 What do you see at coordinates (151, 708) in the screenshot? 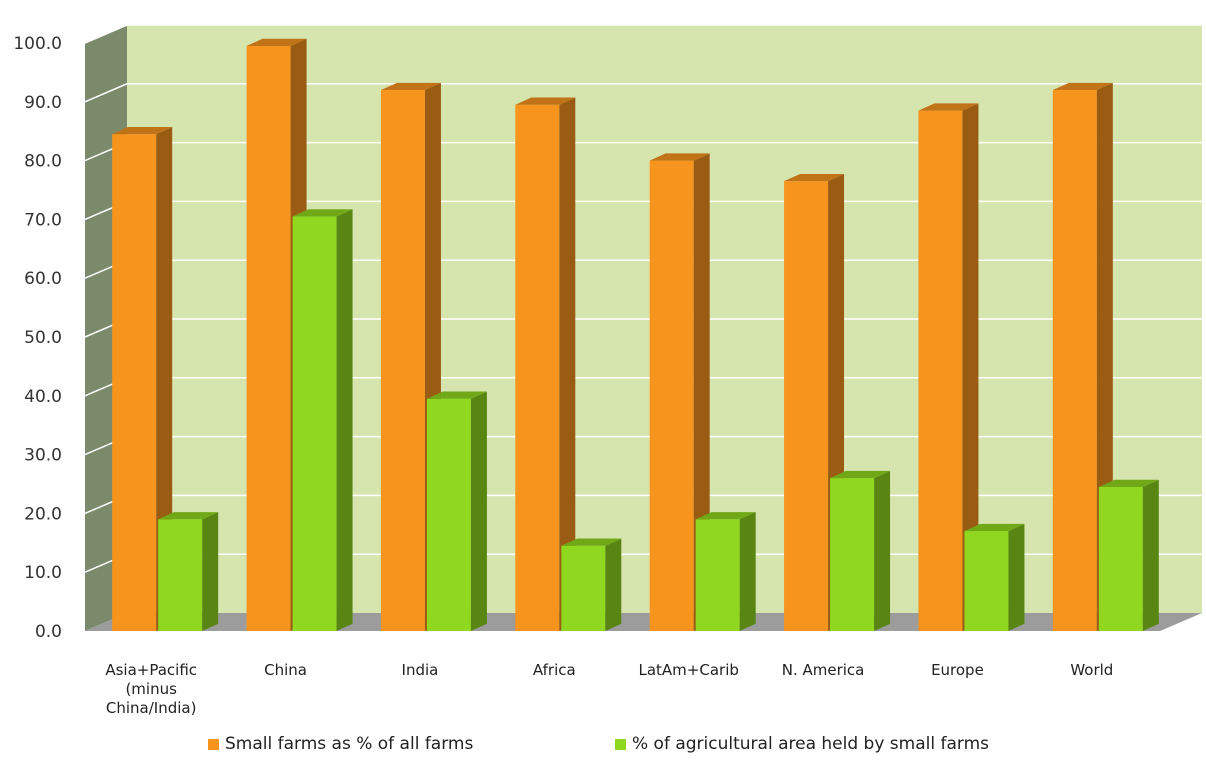
I see `x-tick-label: China/India)` at bounding box center [151, 708].